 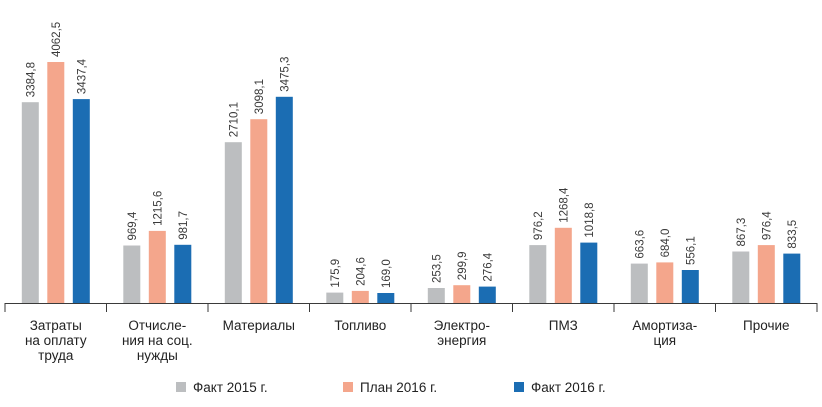 I want to click on bar-value-label: 556,1, so click(x=691, y=250).